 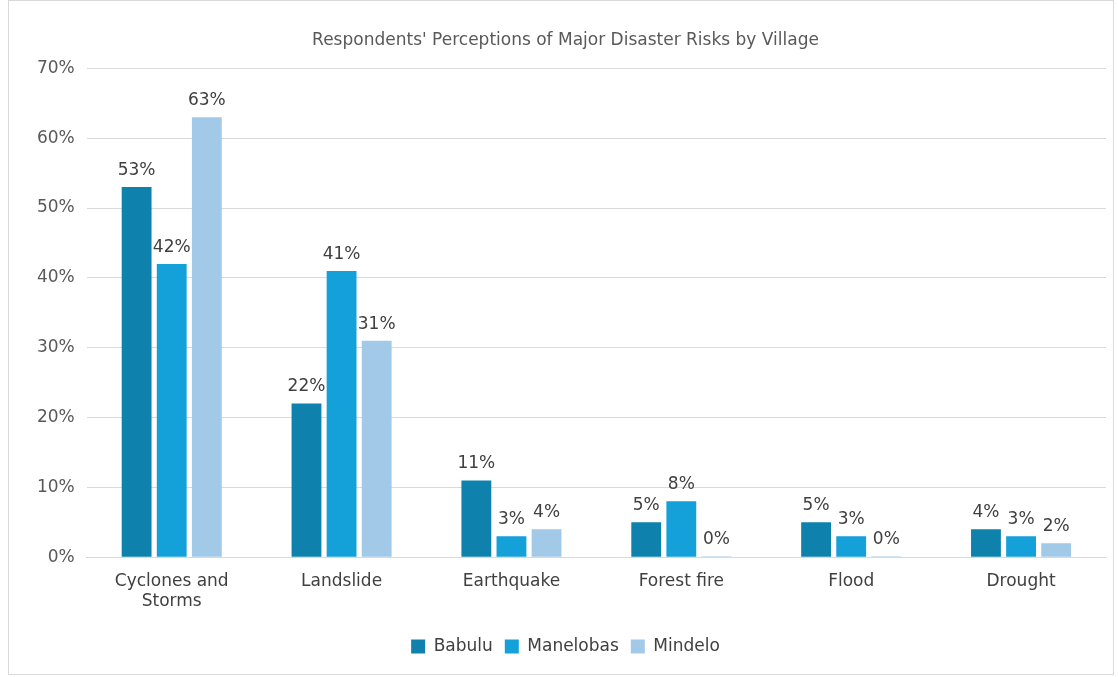 What do you see at coordinates (565, 38) in the screenshot?
I see `chart-title: Respondents' Perceptions of Major Disaster Risks by Village` at bounding box center [565, 38].